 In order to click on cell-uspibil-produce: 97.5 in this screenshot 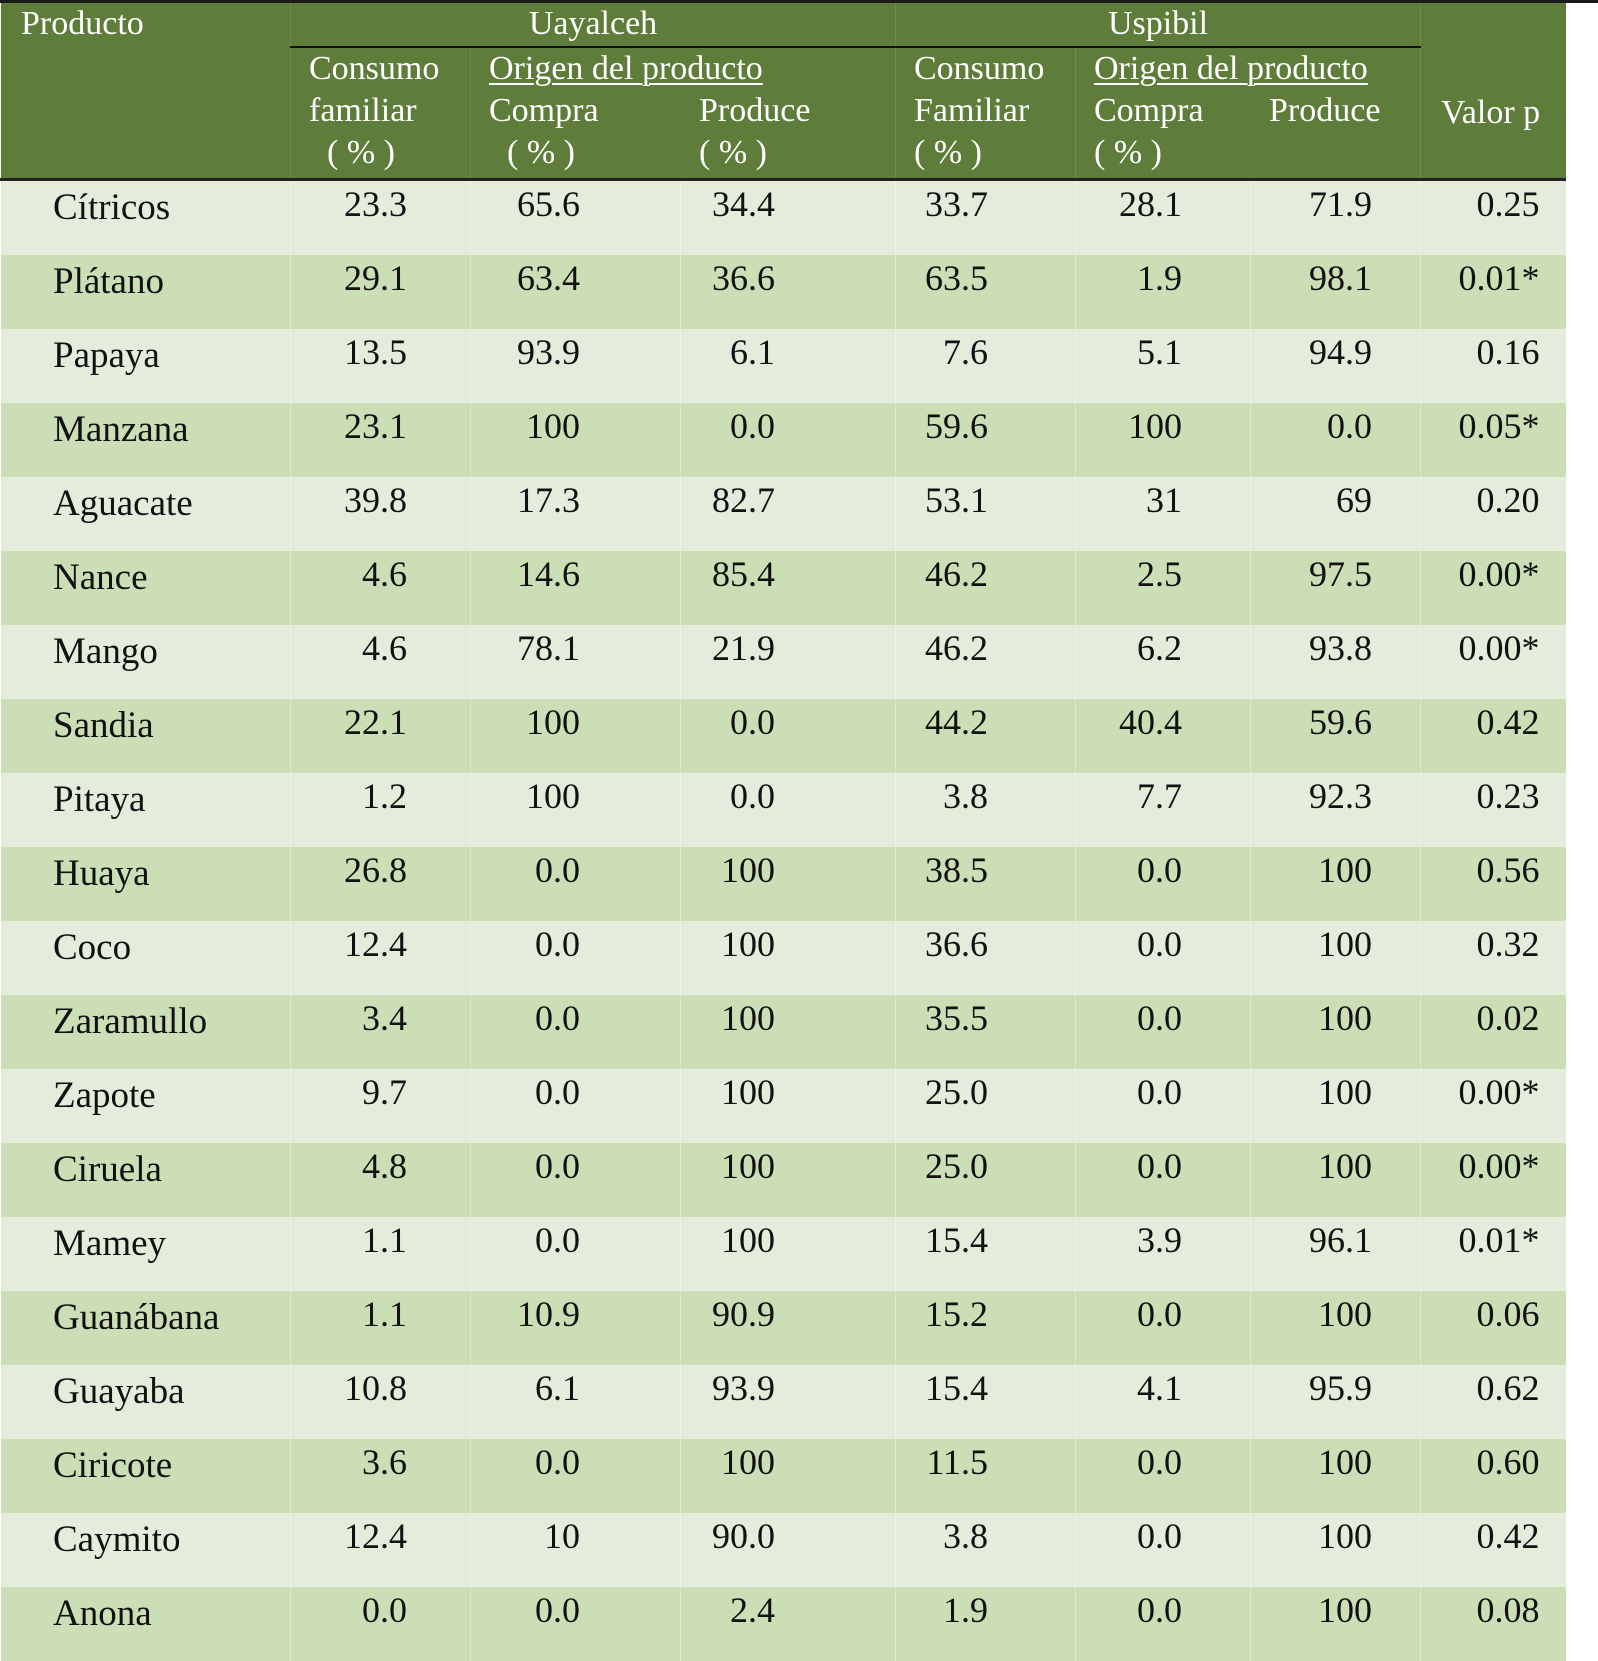, I will do `click(1336, 588)`.